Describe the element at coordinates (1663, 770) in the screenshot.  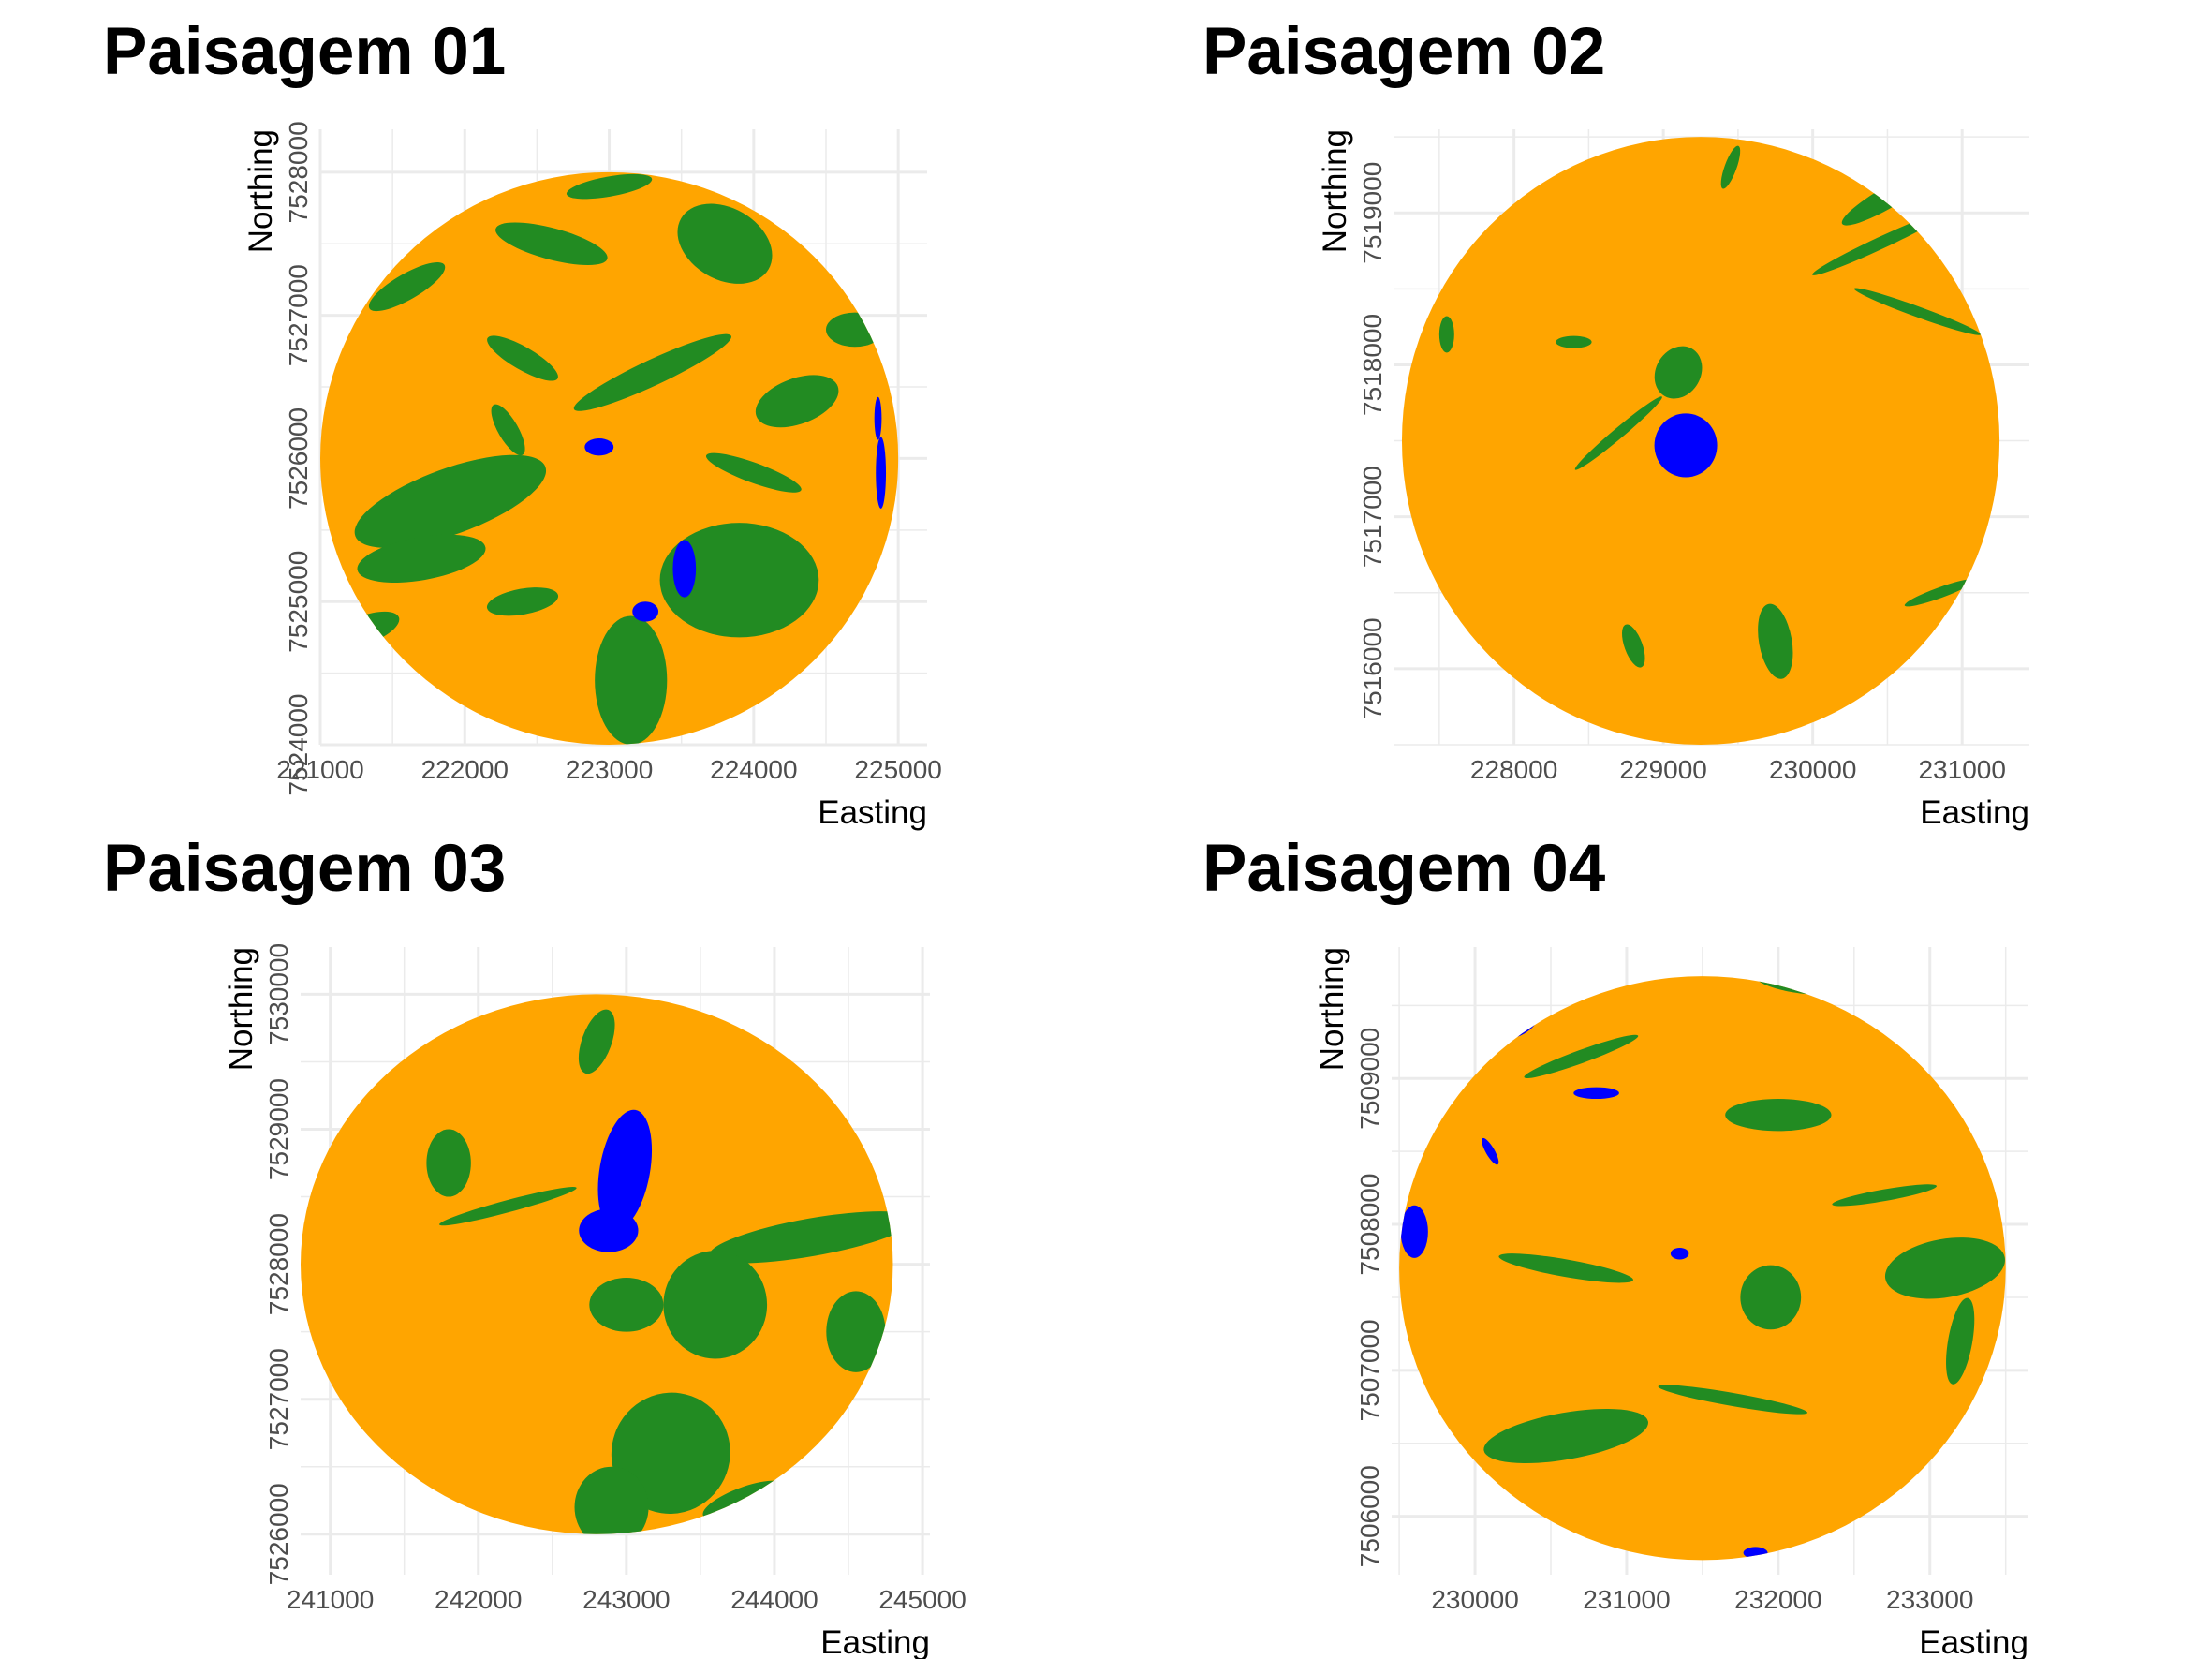
I see `x-tick-label: 229000` at that location.